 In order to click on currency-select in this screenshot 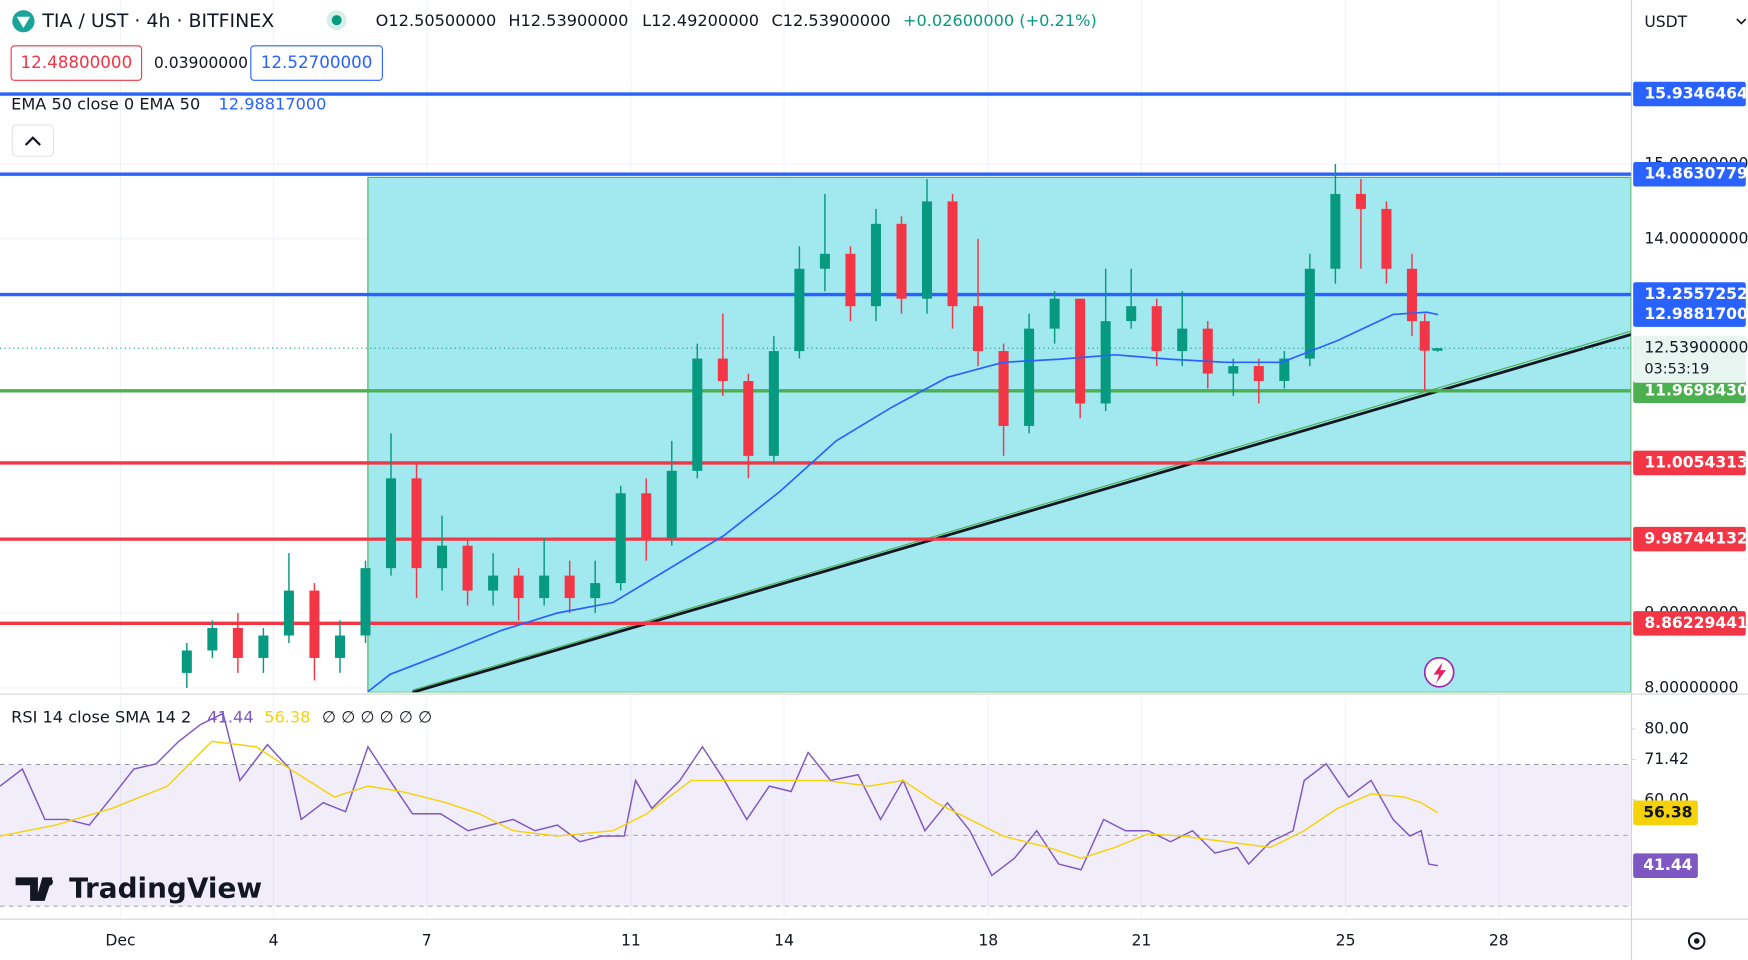, I will do `click(1692, 22)`.